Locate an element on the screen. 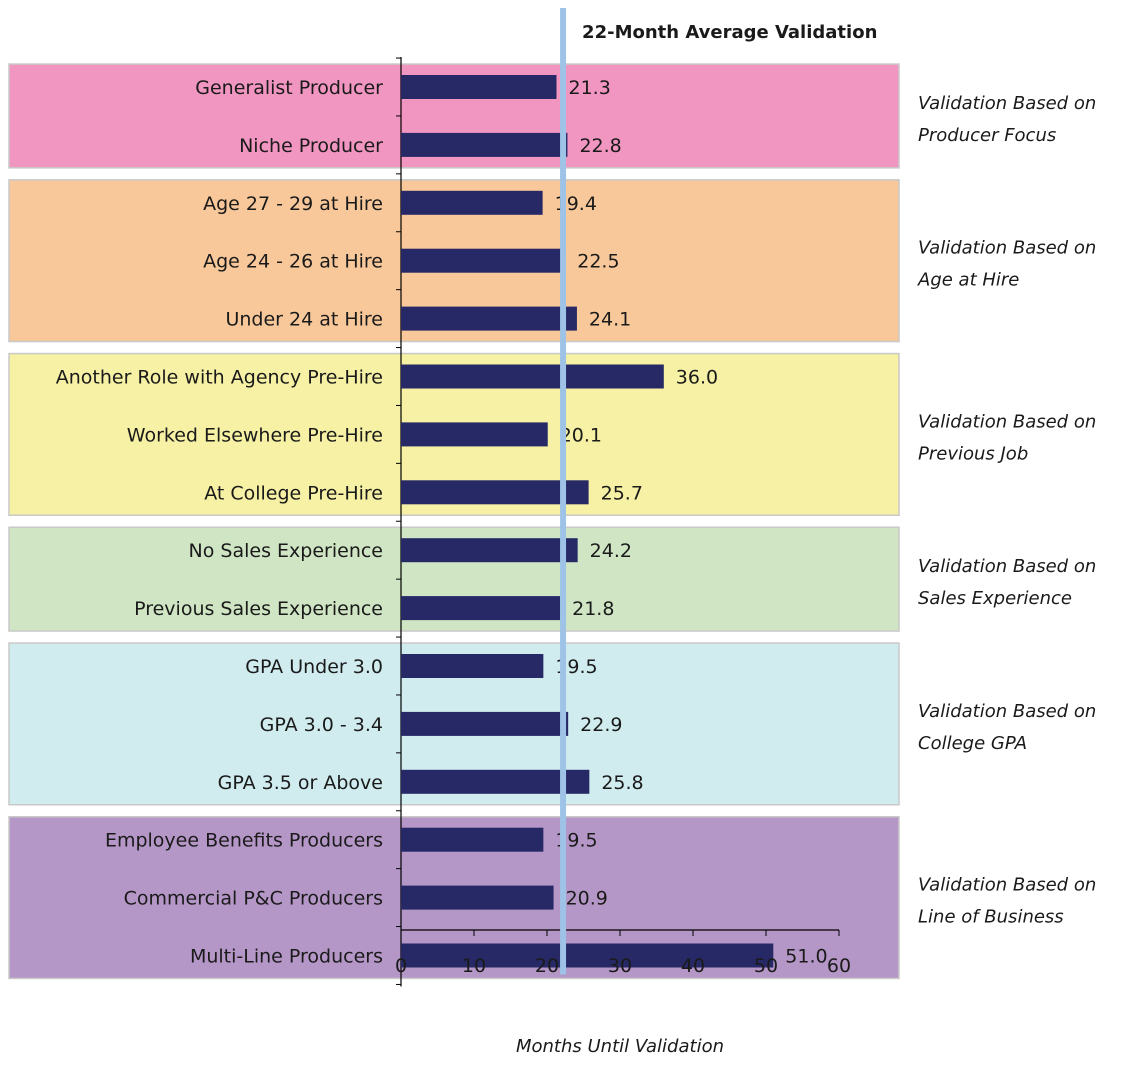 This screenshot has width=1122, height=1068. x-tick-label: 30 is located at coordinates (620, 966).